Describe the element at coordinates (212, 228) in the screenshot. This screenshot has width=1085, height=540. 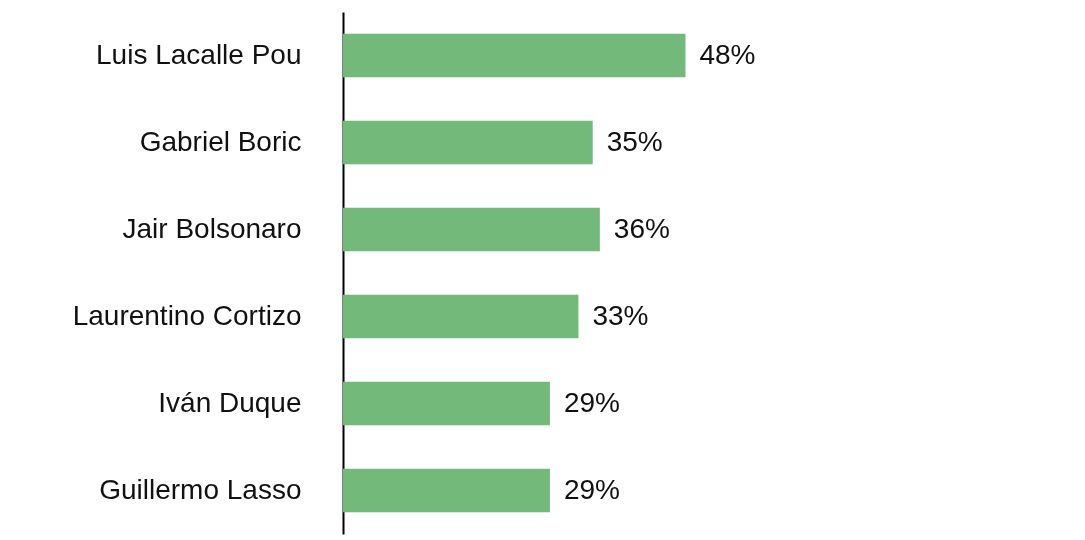
I see `y-tick-label: Jair Bolsonaro` at that location.